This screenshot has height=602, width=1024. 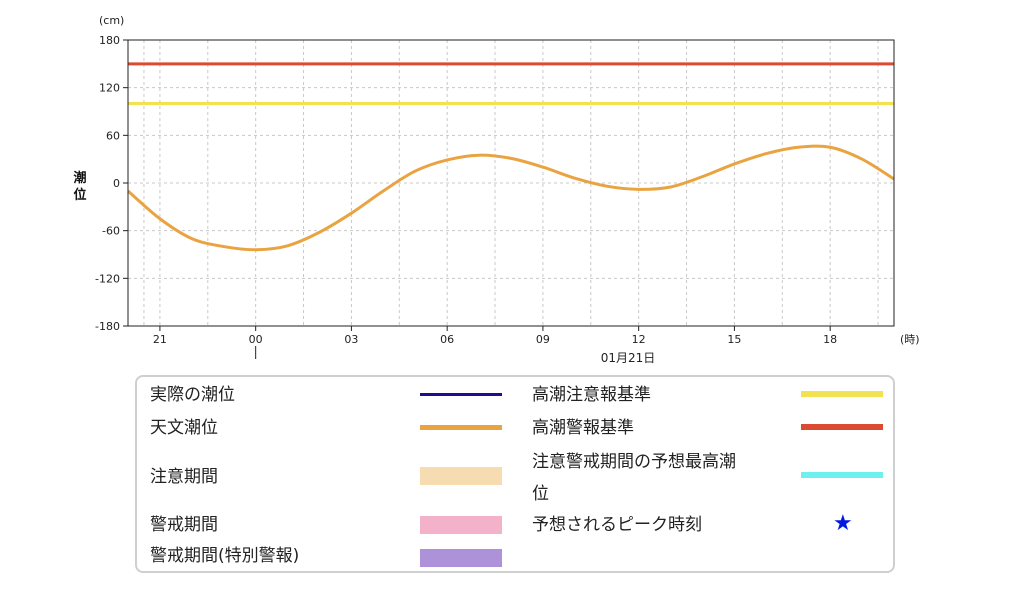 What do you see at coordinates (111, 20) in the screenshot?
I see `y-unit-label: (cm)` at bounding box center [111, 20].